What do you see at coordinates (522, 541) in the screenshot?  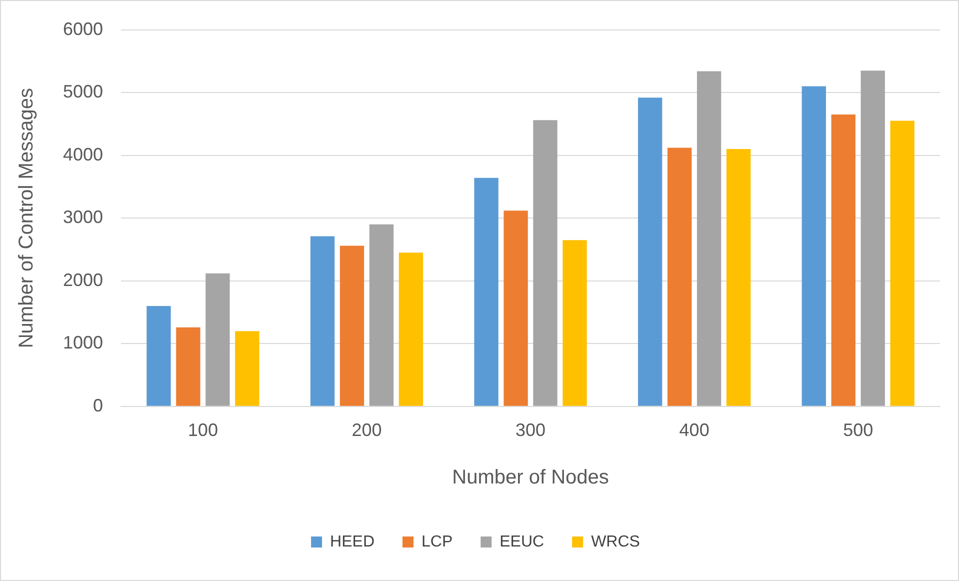 I see `legend-label: EEUC` at bounding box center [522, 541].